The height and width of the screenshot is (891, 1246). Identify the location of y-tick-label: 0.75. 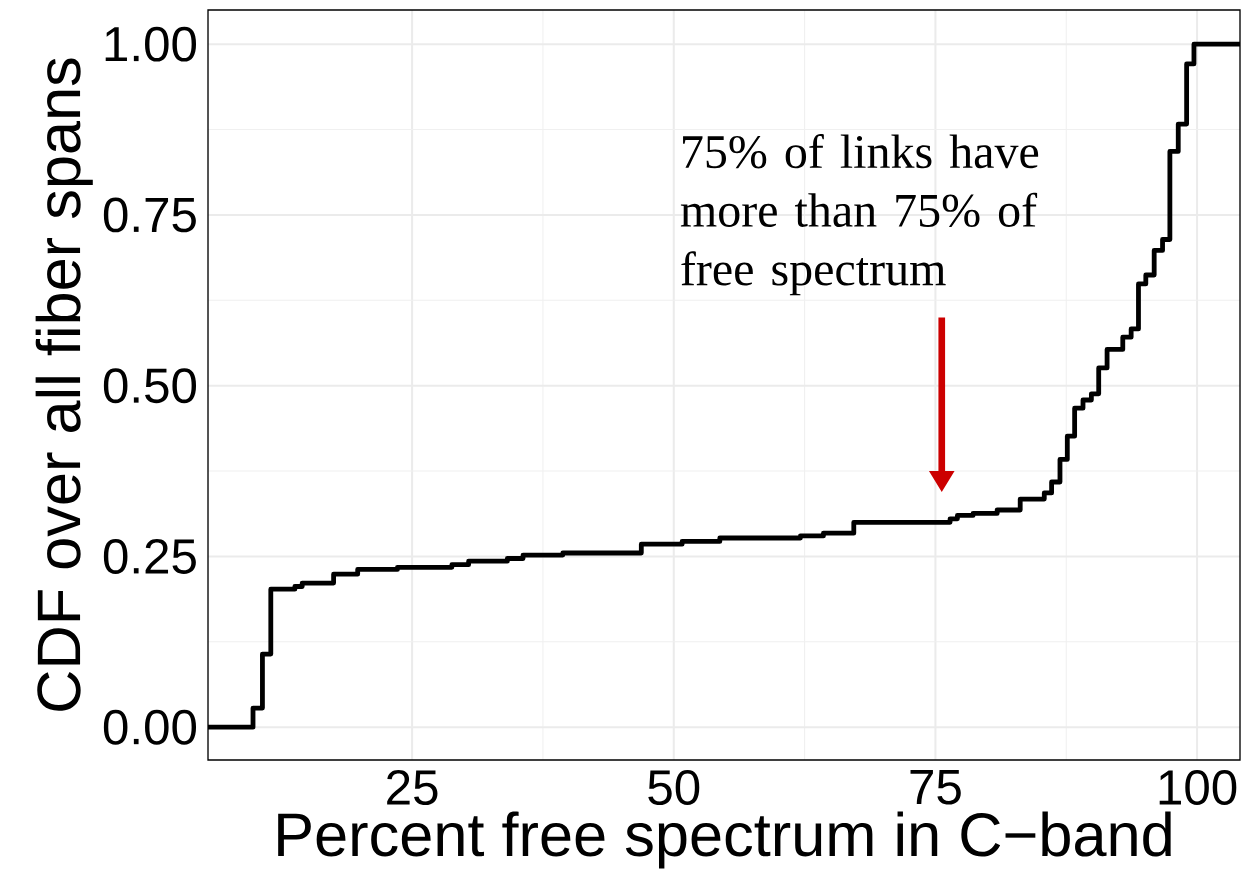
(149, 215).